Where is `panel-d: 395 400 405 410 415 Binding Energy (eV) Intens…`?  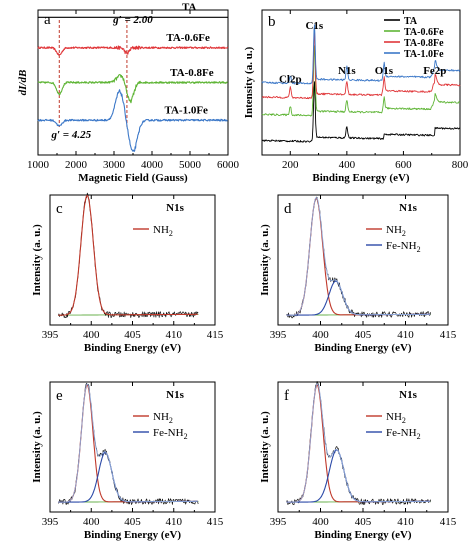 panel-d: 395 400 405 410 415 Binding Energy (eV) Intens… is located at coordinates (358, 274).